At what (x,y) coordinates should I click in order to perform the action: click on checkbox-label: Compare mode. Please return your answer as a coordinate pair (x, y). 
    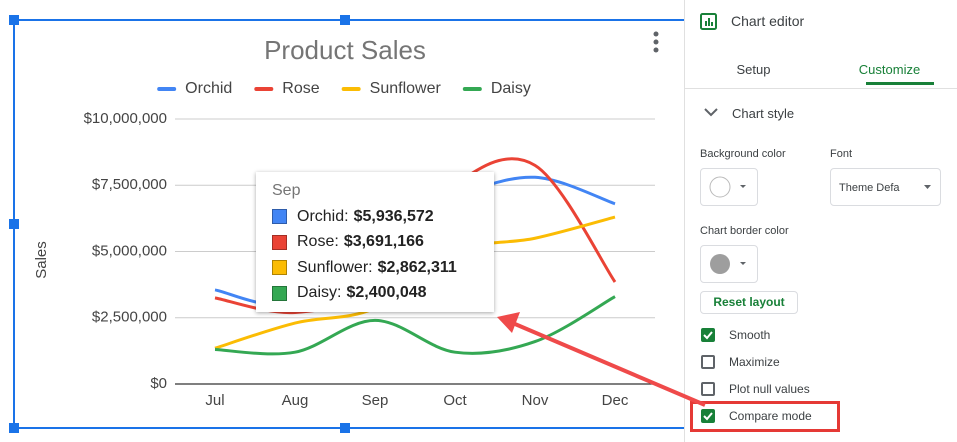
    Looking at the image, I should click on (770, 416).